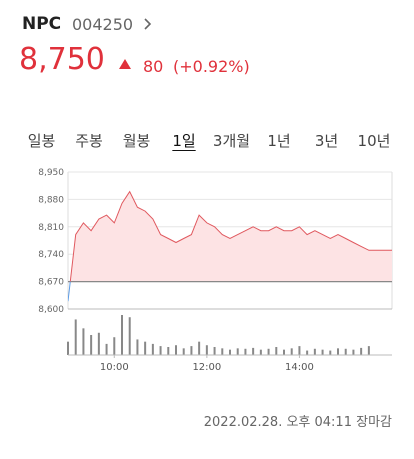  What do you see at coordinates (42, 24) in the screenshot?
I see `stock-name: NPC` at bounding box center [42, 24].